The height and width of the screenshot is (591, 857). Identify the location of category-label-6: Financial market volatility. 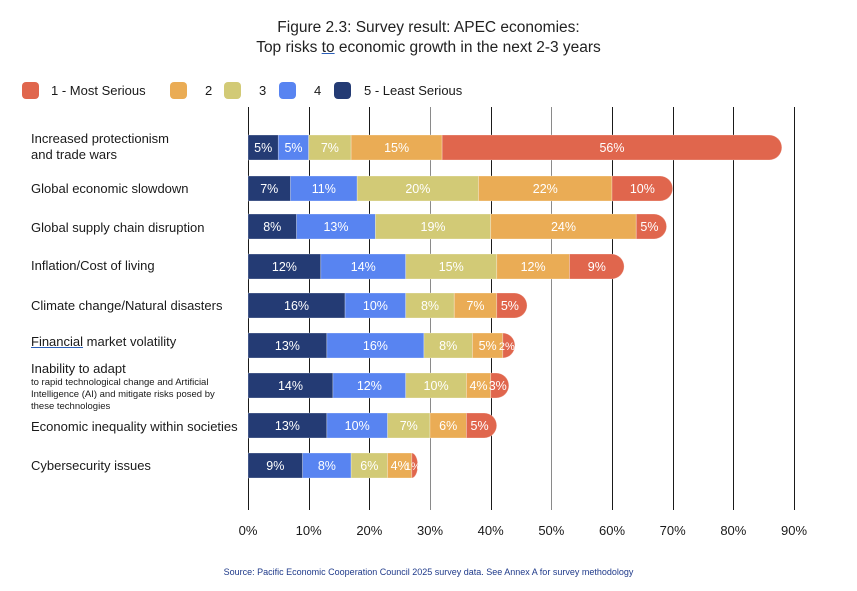
(103, 342).